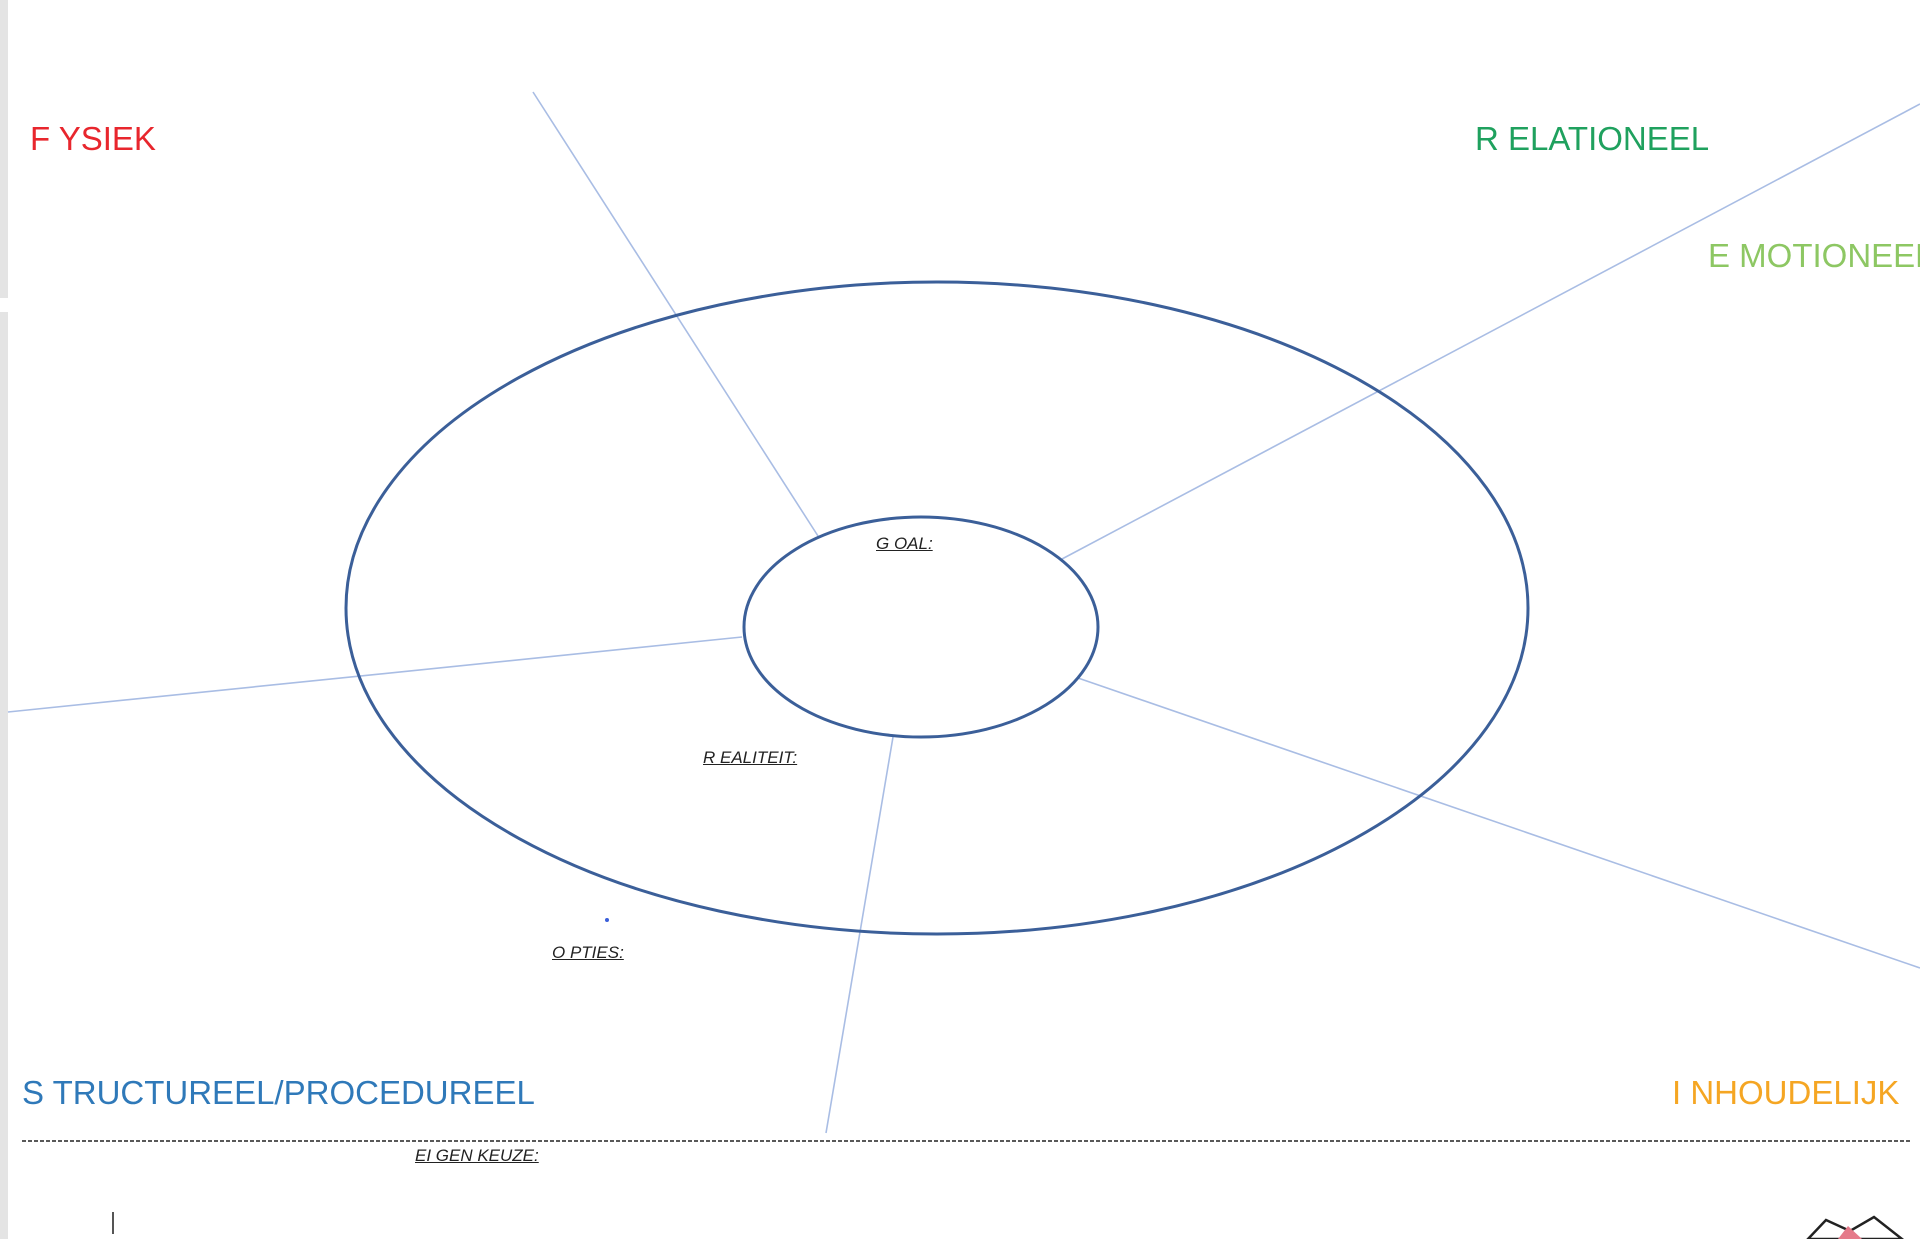 This screenshot has height=1239, width=1920. Describe the element at coordinates (1592, 138) in the screenshot. I see `label-relationeel: R ELATIONEEL` at that location.